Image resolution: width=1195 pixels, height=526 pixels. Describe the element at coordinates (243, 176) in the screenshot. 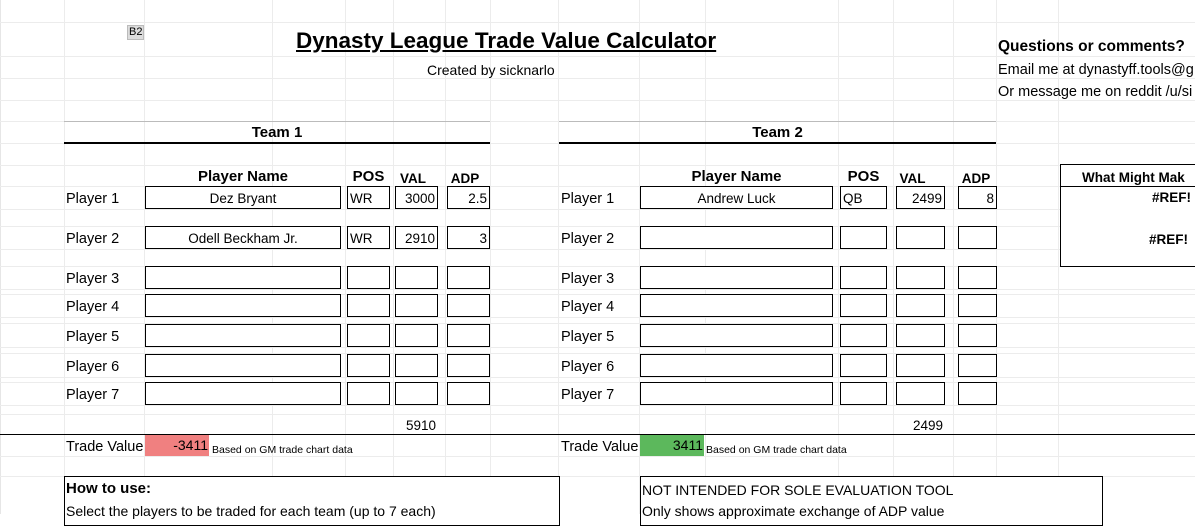

I see `team1-col-player-name: Player Name` at that location.